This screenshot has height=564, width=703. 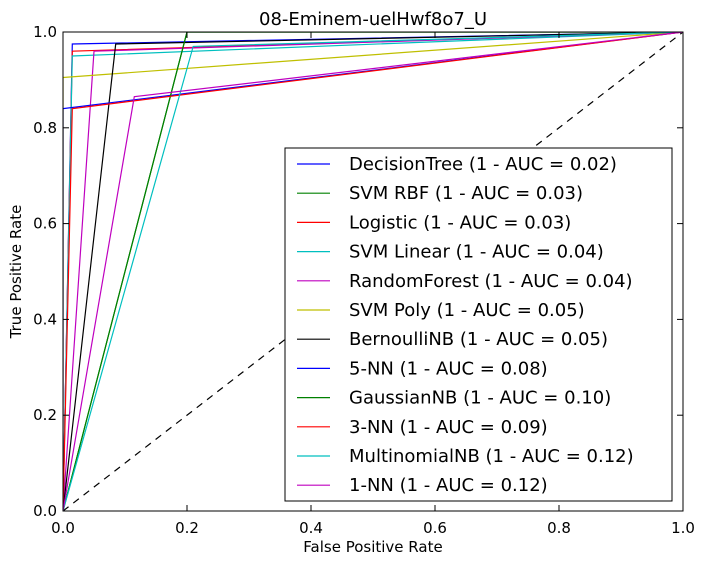 What do you see at coordinates (476, 252) in the screenshot?
I see `legend-label-4: SVM Linear (1 - AUC = 0.04)` at bounding box center [476, 252].